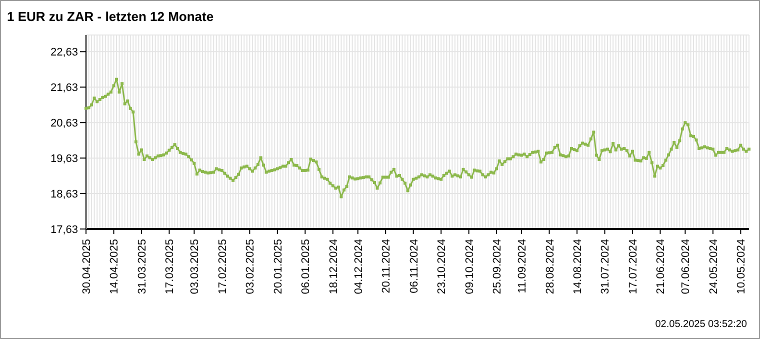 This screenshot has height=339, width=760. Describe the element at coordinates (470, 266) in the screenshot. I see `x-tick-label: 09.10.2024` at that location.